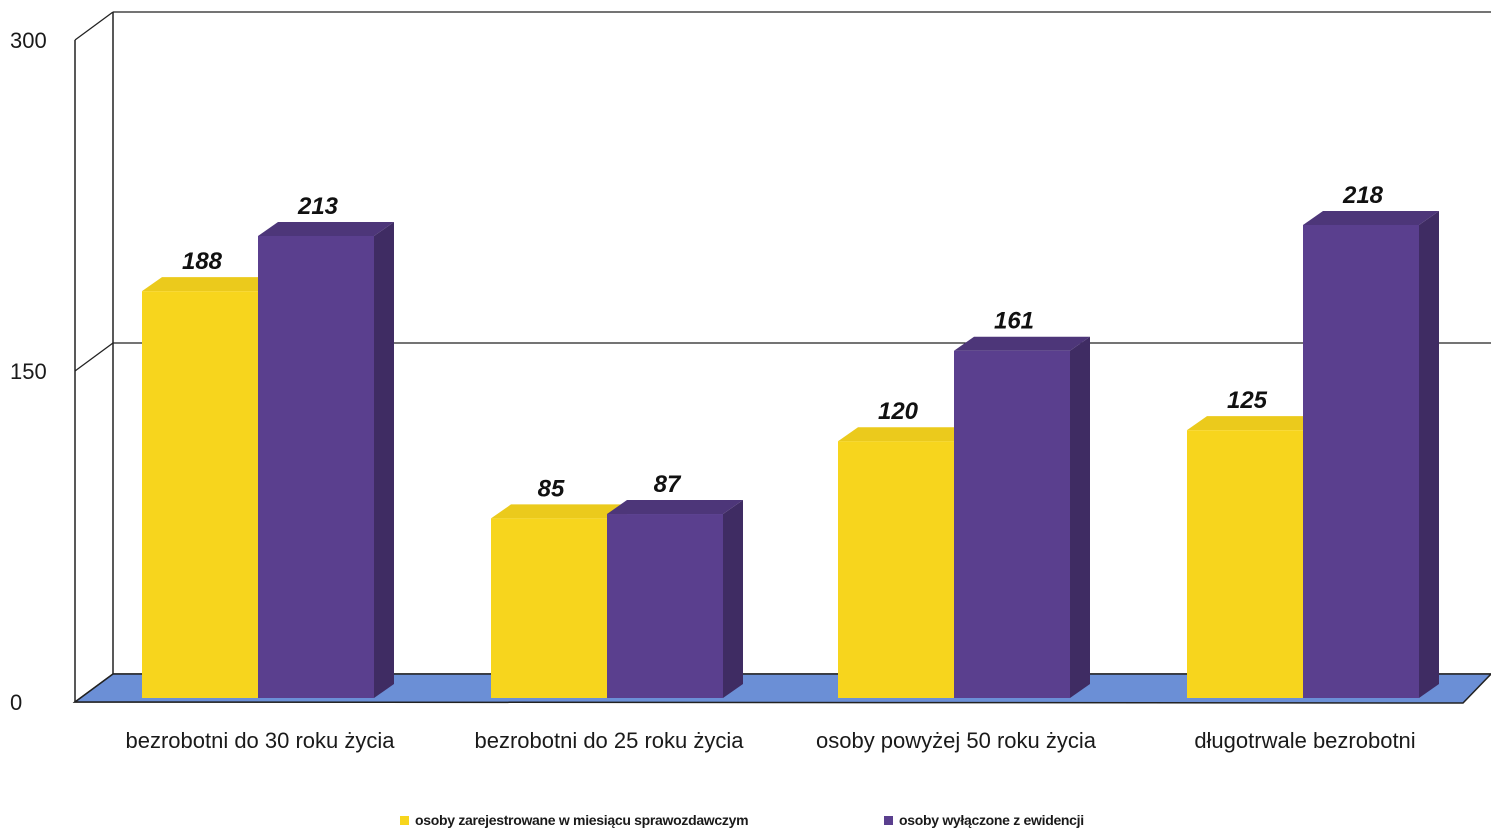  Describe the element at coordinates (888, 820) in the screenshot. I see `legend-swatch-purple` at that location.